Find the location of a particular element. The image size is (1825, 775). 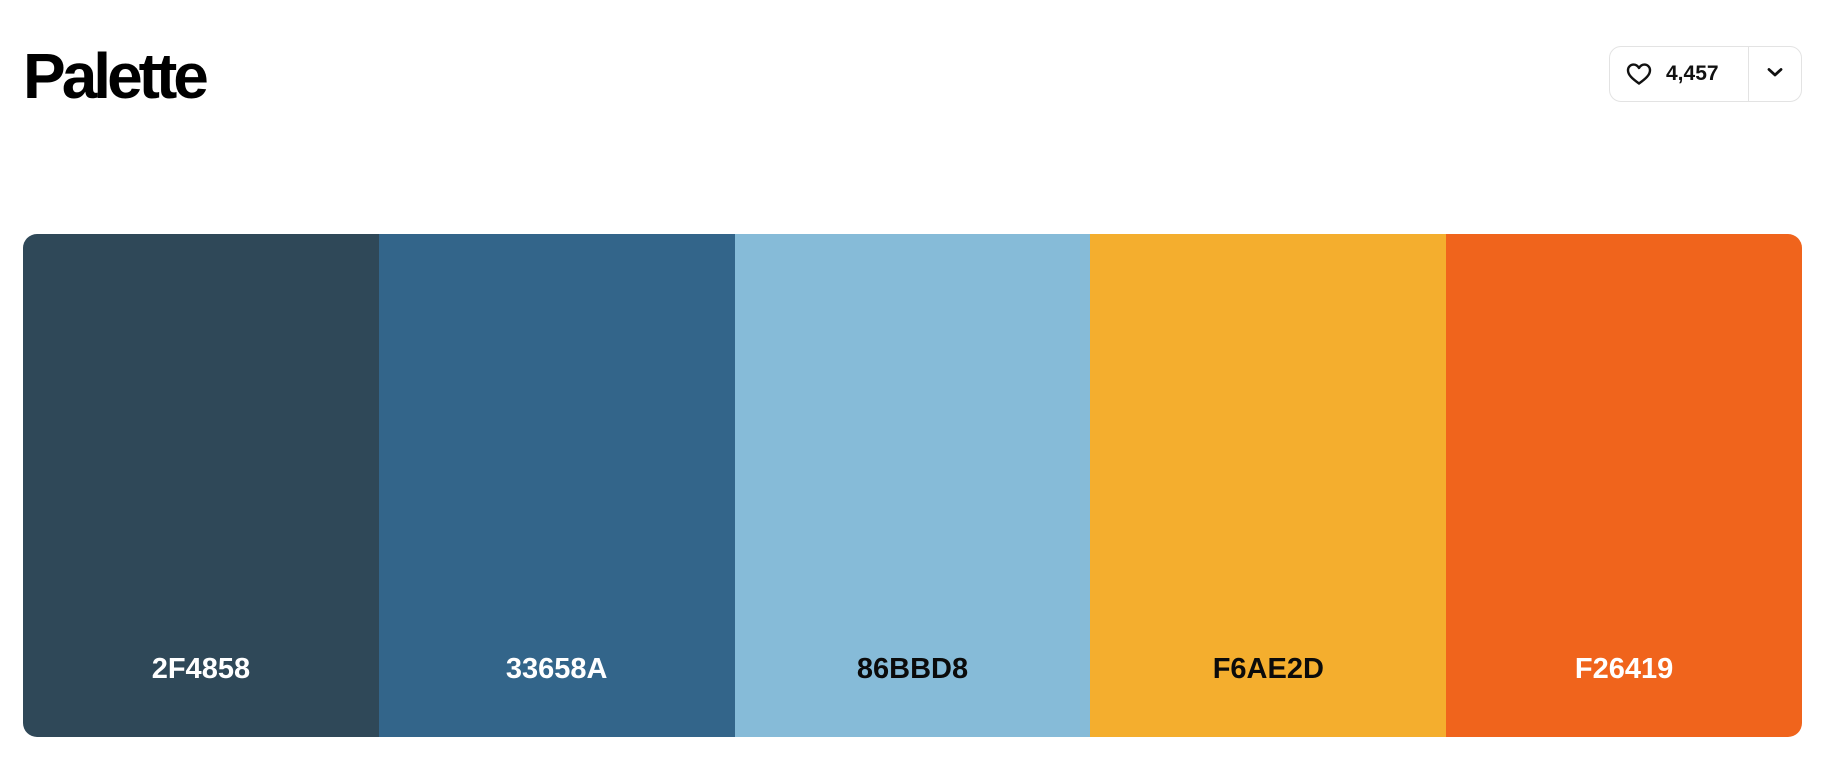

more-options-button is located at coordinates (1775, 74).